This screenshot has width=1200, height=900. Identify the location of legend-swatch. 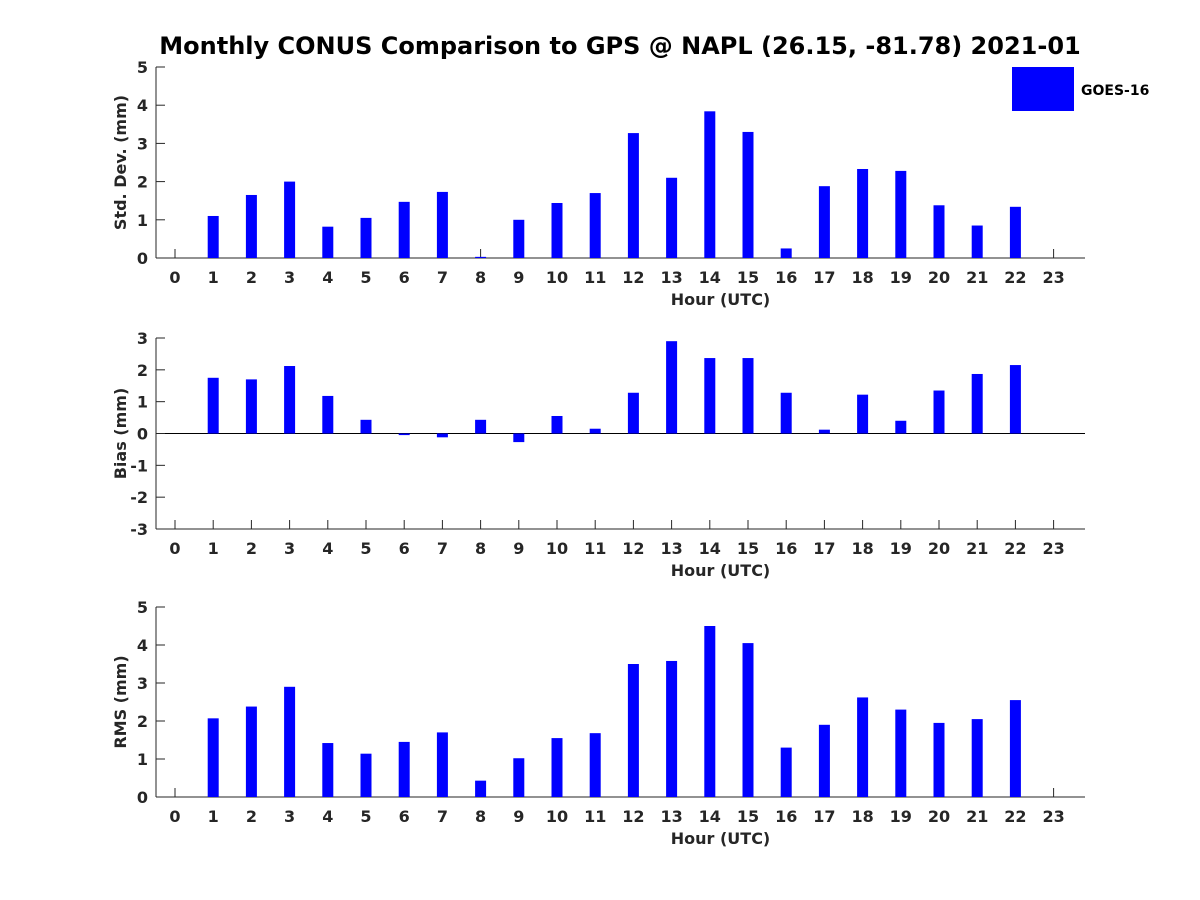
(1043, 89).